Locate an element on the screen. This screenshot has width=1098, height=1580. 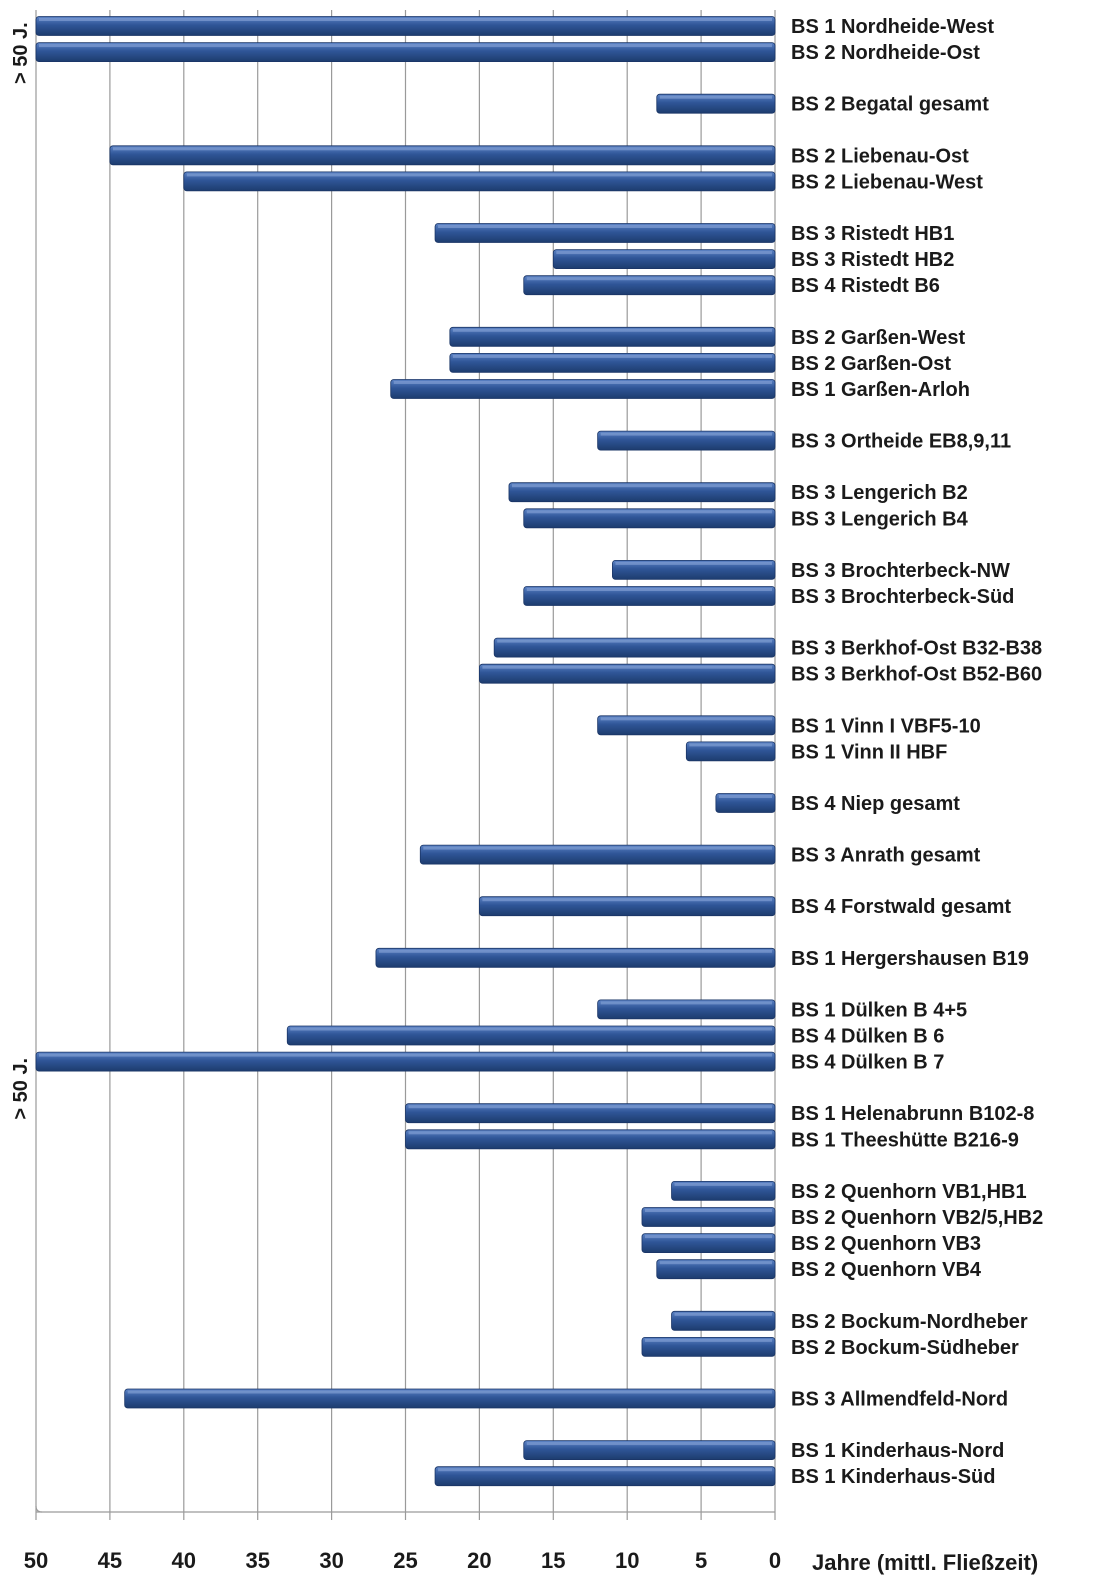
category-label: BS 1 Garßen-Arloh is located at coordinates (880, 390).